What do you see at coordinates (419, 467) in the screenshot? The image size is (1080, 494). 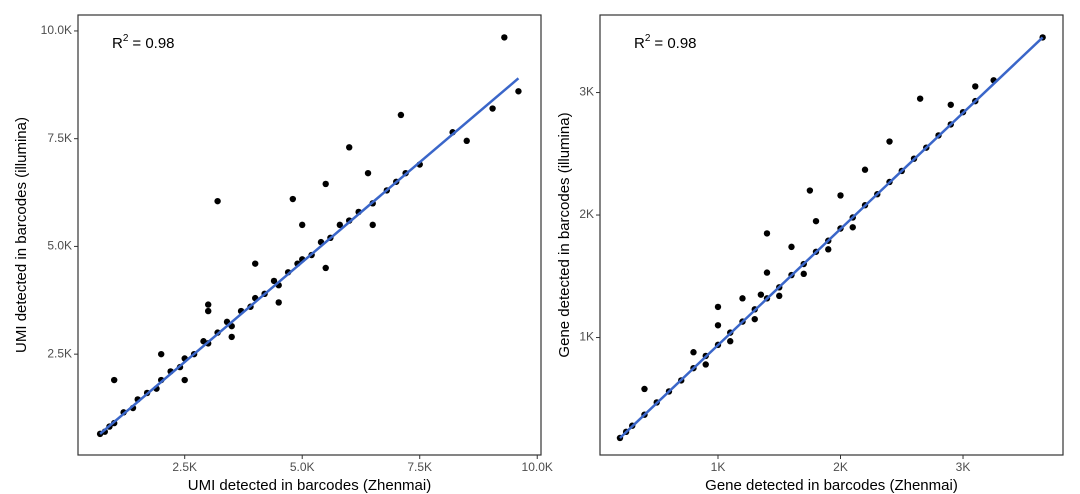 I see `x-tick-label: 7.5K` at bounding box center [419, 467].